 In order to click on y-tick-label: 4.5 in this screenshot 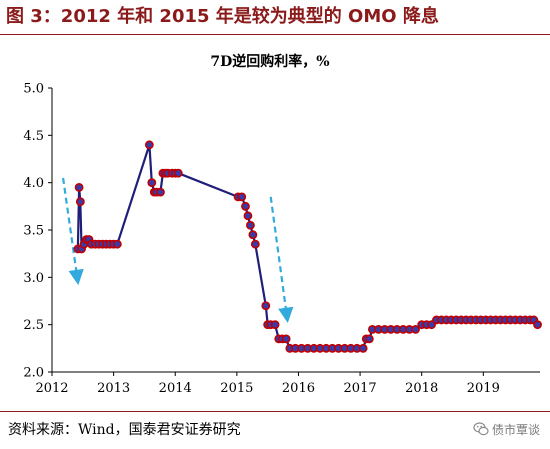, I will do `click(33, 136)`.